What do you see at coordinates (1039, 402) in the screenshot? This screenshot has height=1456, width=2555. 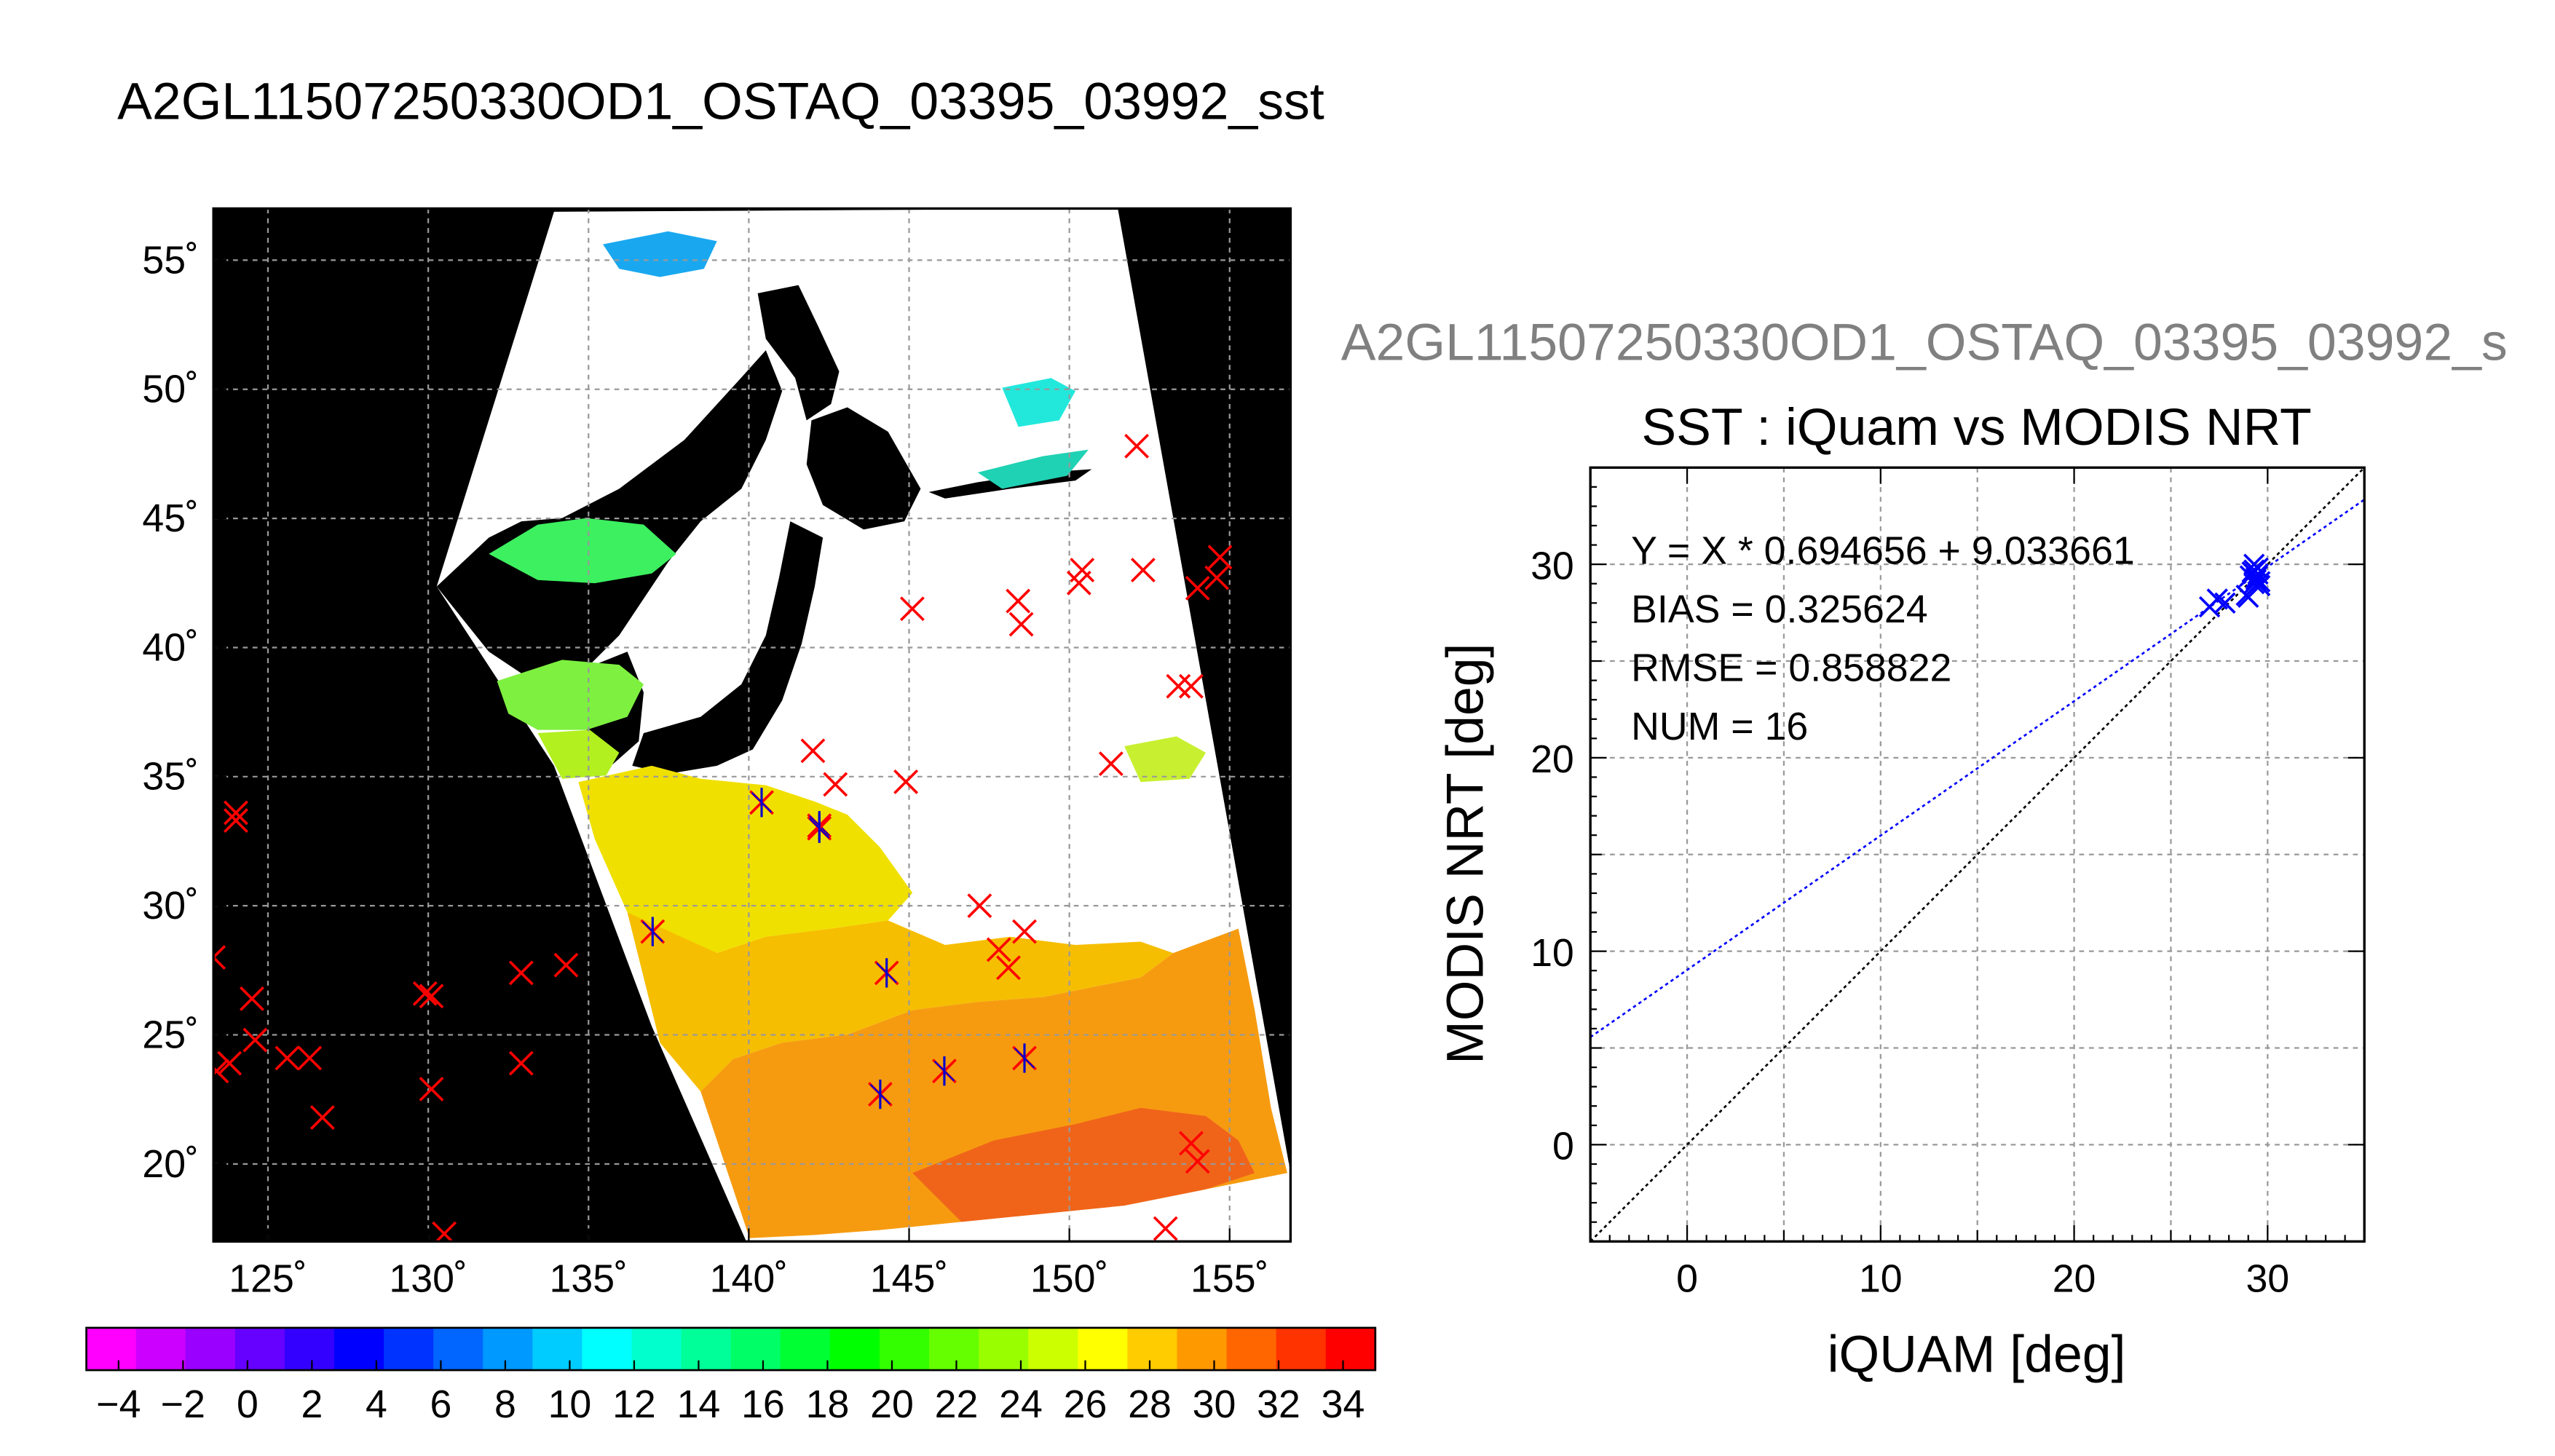 I see `sst-north-patch` at bounding box center [1039, 402].